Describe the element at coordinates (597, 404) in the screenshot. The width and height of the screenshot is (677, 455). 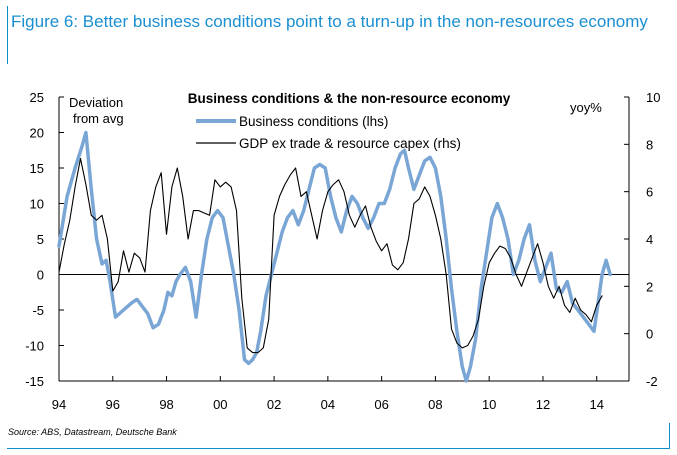
I see `x-tick-label-10: 14` at that location.